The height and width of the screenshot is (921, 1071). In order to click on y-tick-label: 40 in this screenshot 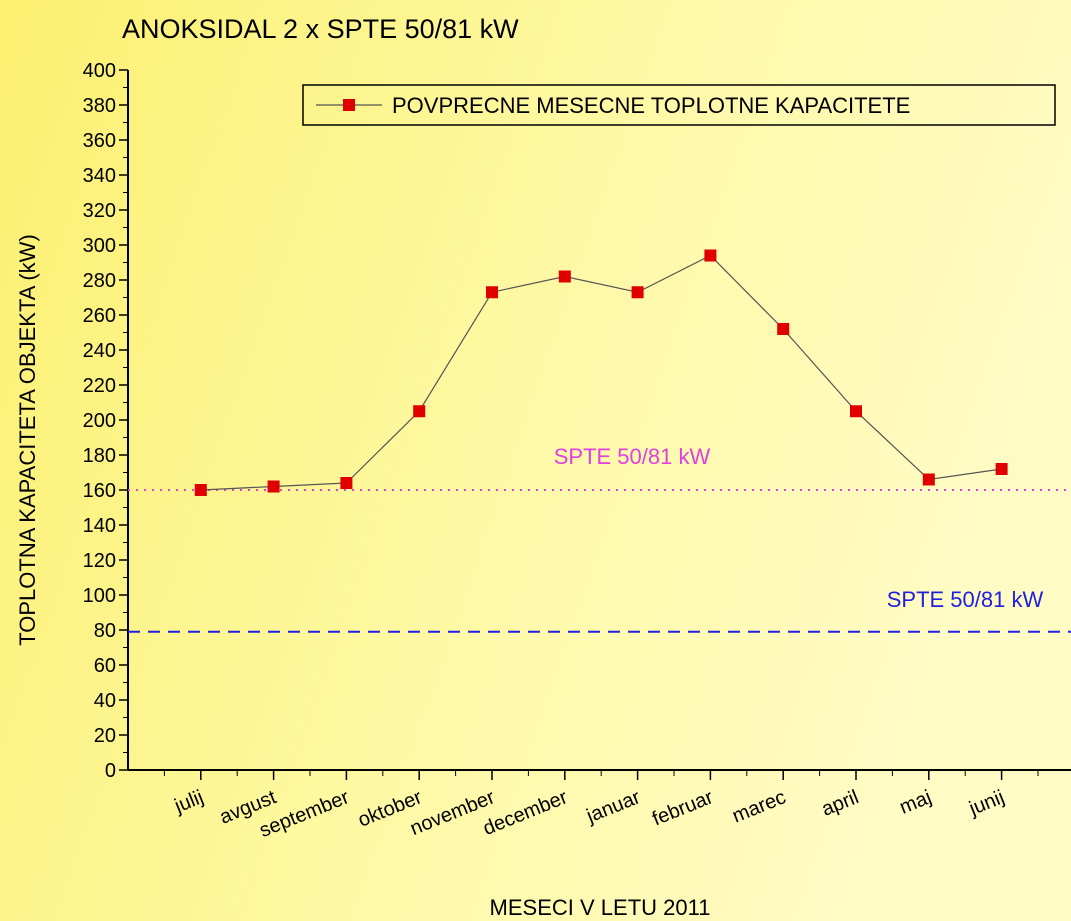, I will do `click(105, 701)`.